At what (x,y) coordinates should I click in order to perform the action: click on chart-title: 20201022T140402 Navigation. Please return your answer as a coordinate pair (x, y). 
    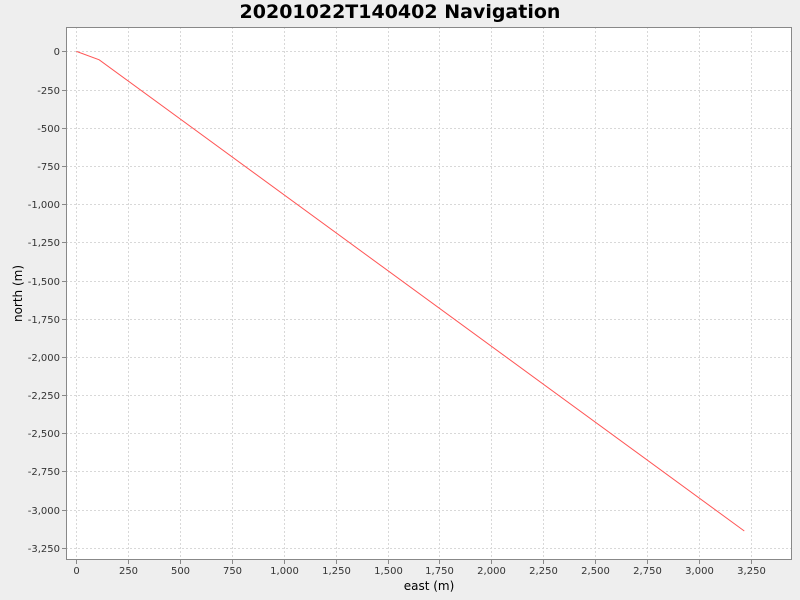
    Looking at the image, I should click on (400, 12).